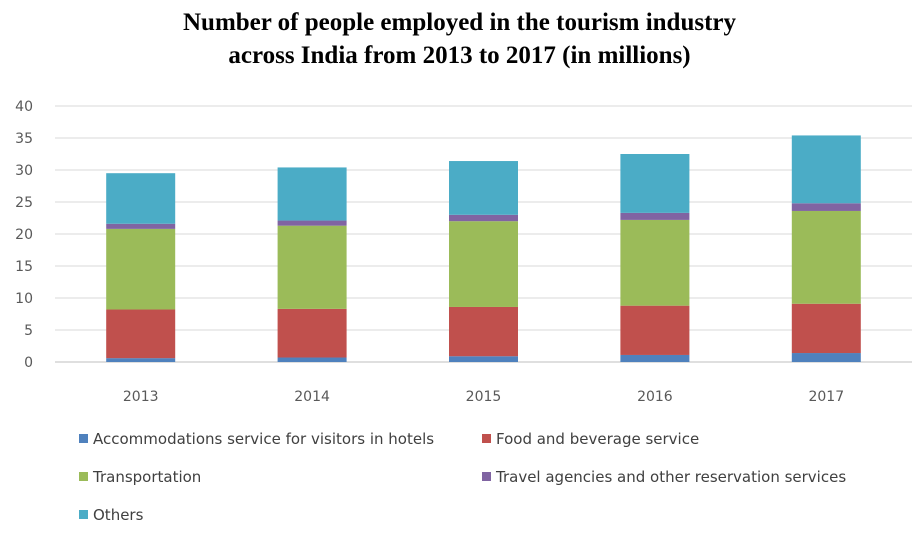 The width and height of the screenshot is (919, 533). I want to click on x-tick-label: 2015, so click(484, 397).